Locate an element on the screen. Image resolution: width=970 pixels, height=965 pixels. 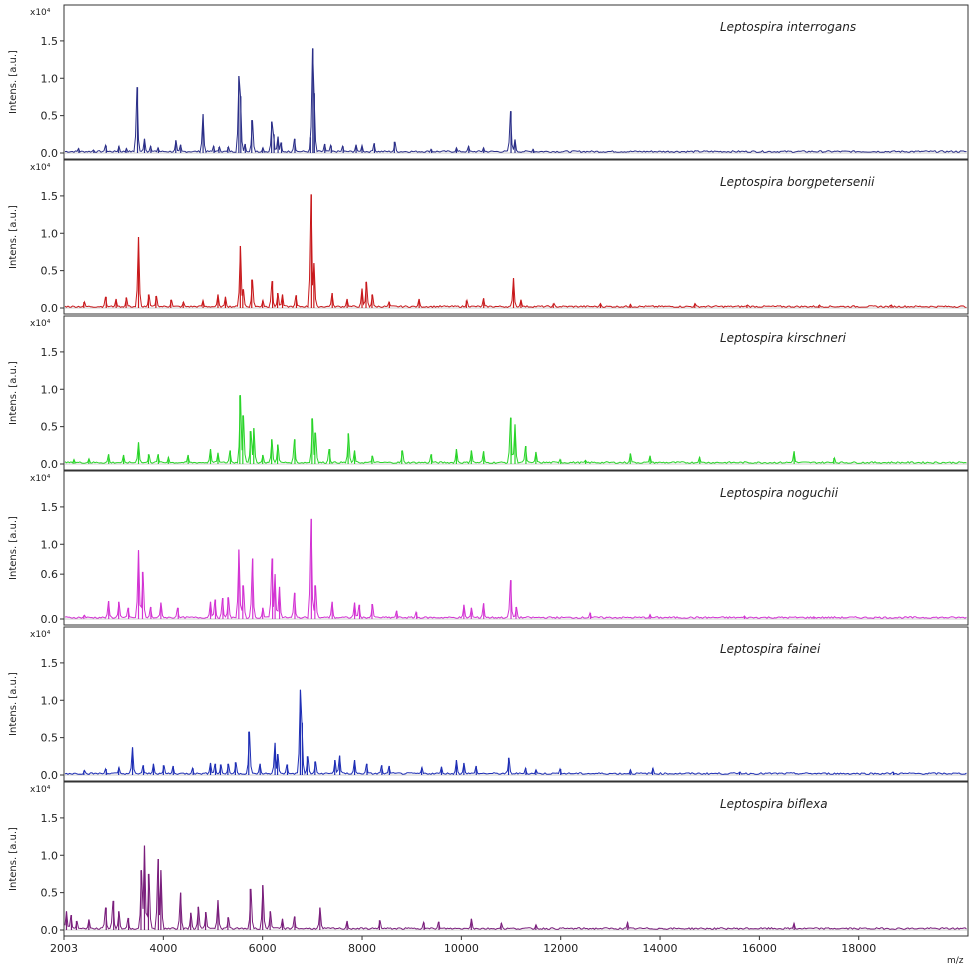
x-tick-label: 16000 is located at coordinates (759, 948).